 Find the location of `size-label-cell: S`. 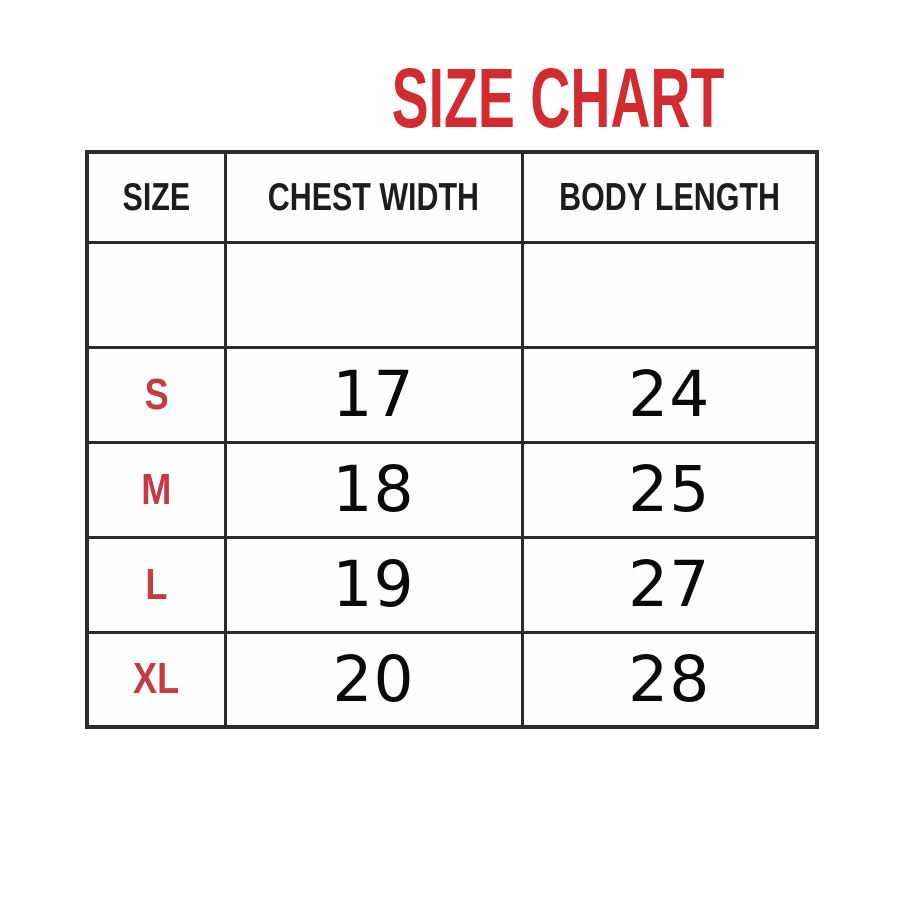

size-label-cell: S is located at coordinates (156, 394).